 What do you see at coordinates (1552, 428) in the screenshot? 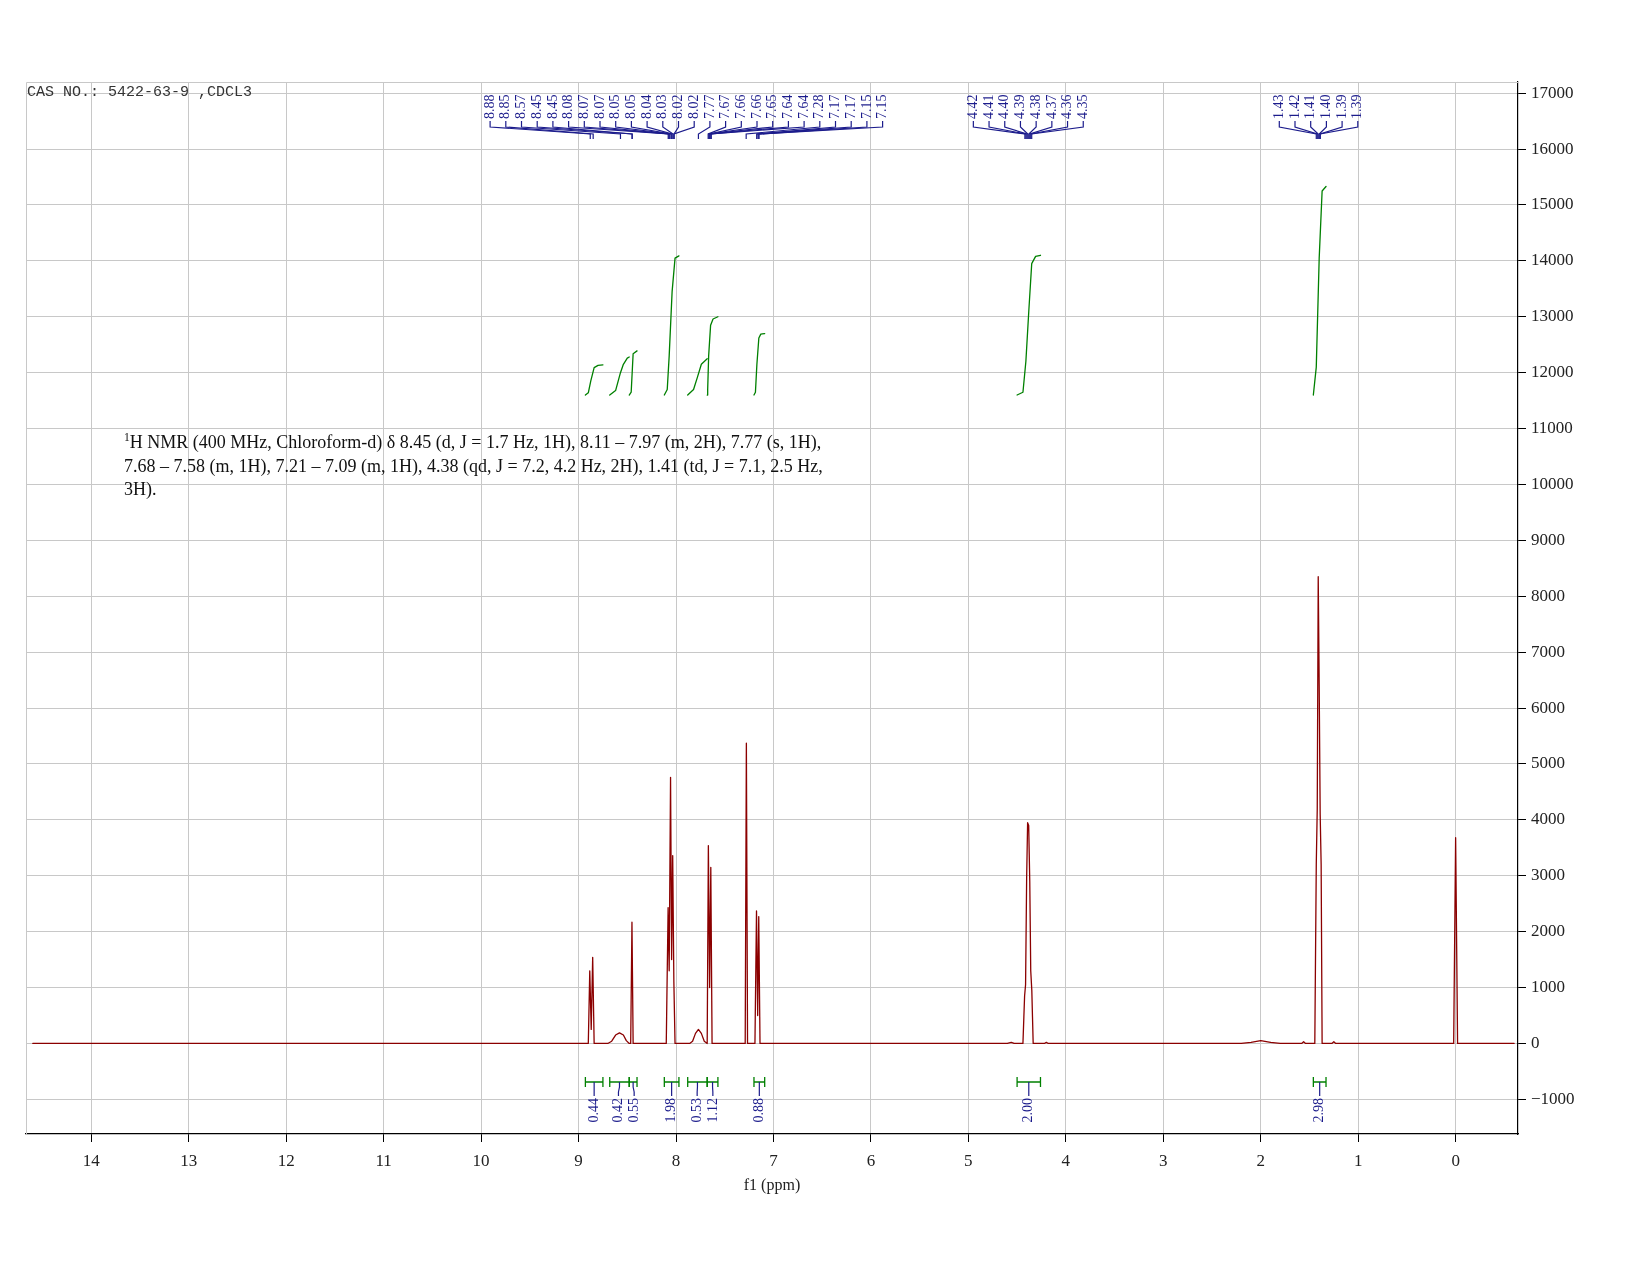
I see `y-tick-label: 11000` at bounding box center [1552, 428].